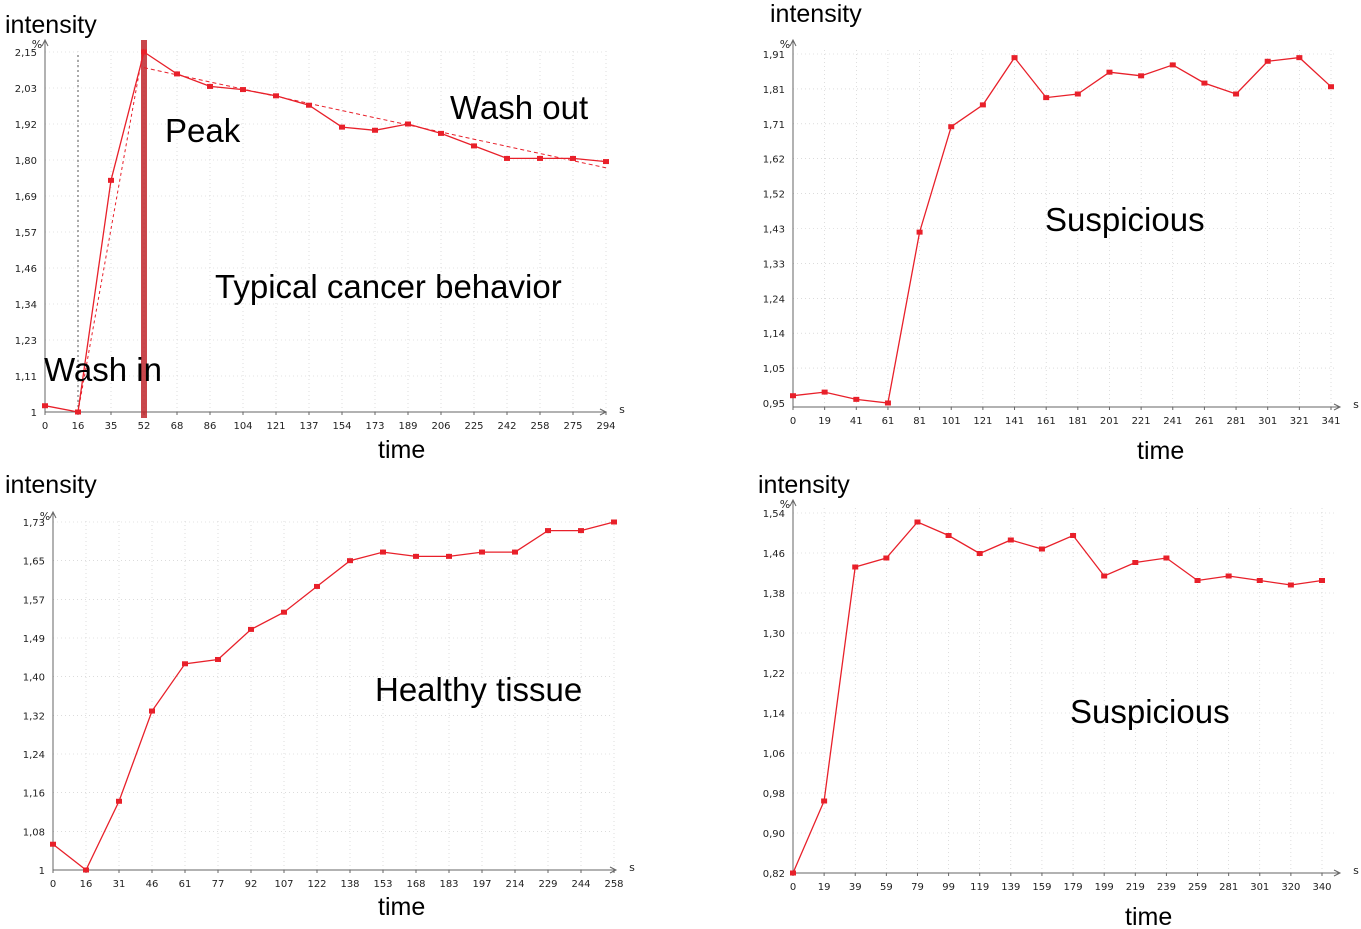  What do you see at coordinates (1197, 887) in the screenshot?
I see `x-tick-label: 259` at bounding box center [1197, 887].